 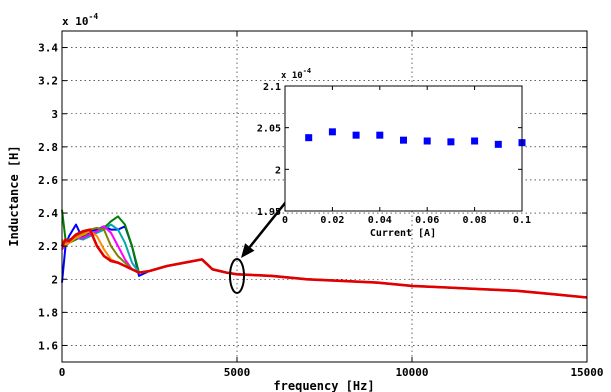 What do you see at coordinates (522, 220) in the screenshot?
I see `inset-x-tick-label: 0.1` at bounding box center [522, 220].